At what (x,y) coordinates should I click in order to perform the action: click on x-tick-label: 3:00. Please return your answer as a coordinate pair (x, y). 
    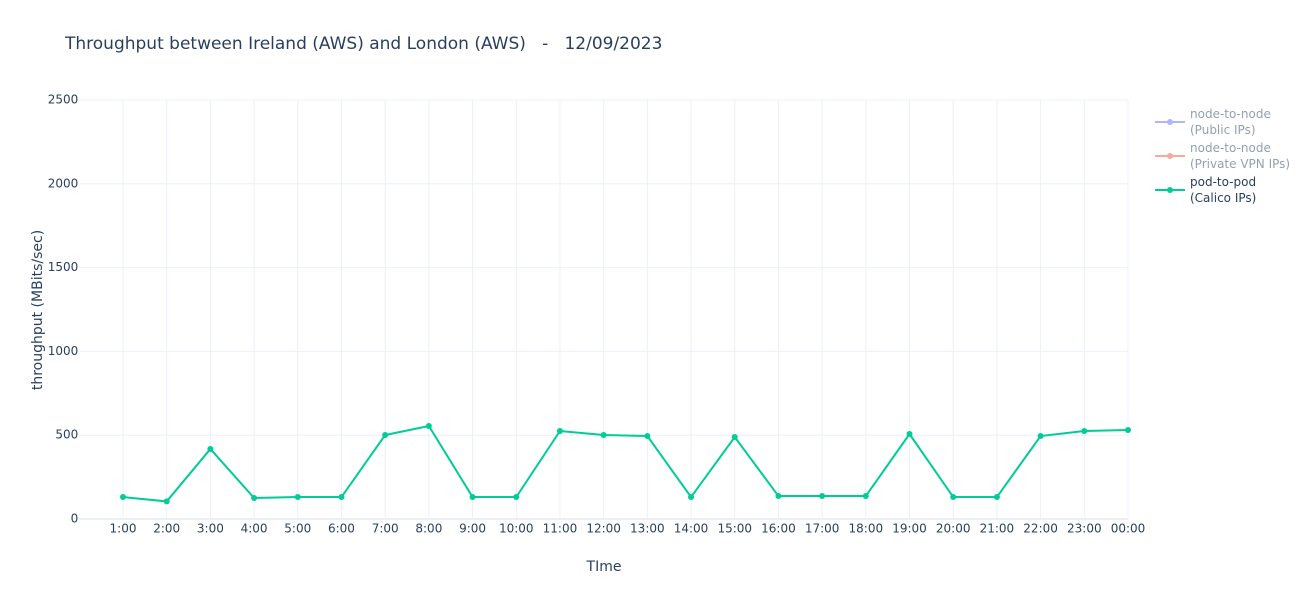
    Looking at the image, I should click on (210, 529).